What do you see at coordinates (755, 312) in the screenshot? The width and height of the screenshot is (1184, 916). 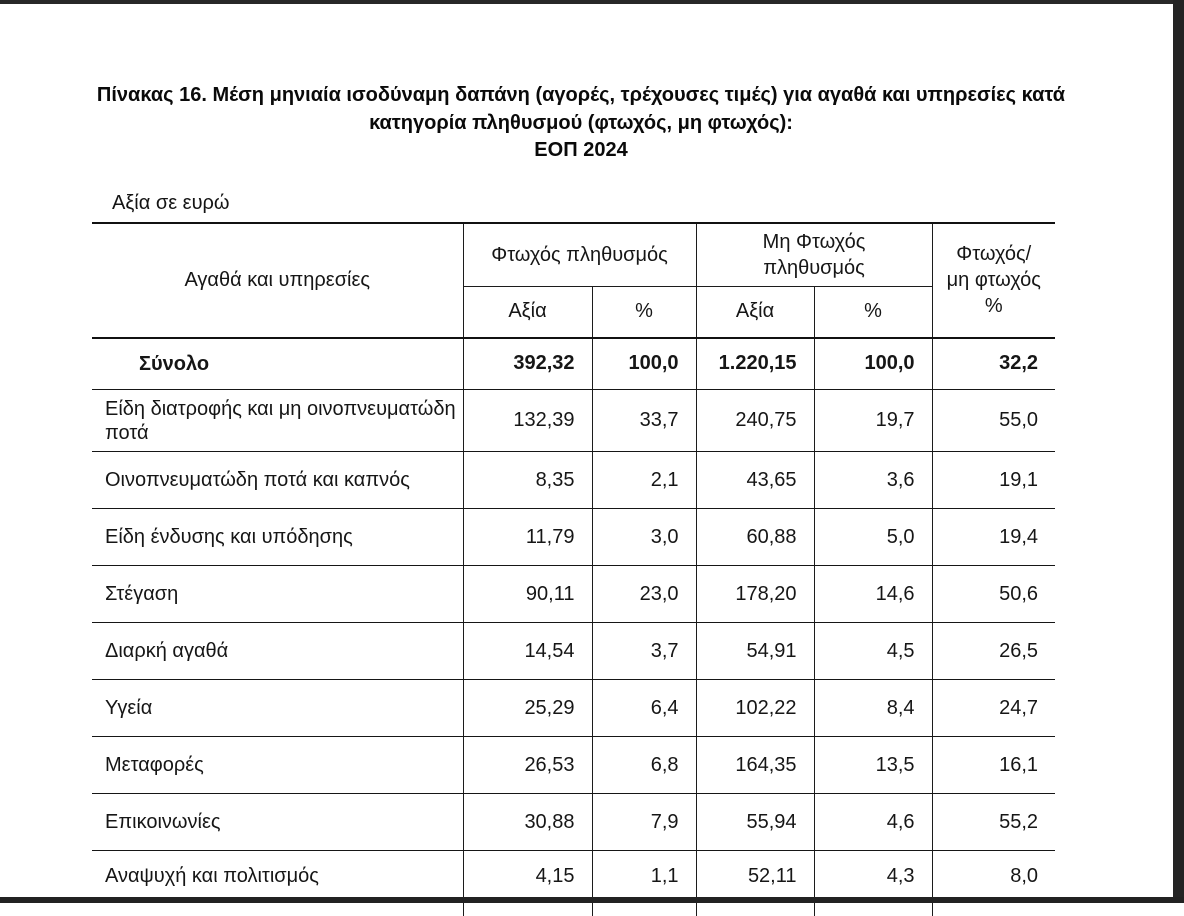 I see `col-header-nonpoor-value: Αξία` at bounding box center [755, 312].